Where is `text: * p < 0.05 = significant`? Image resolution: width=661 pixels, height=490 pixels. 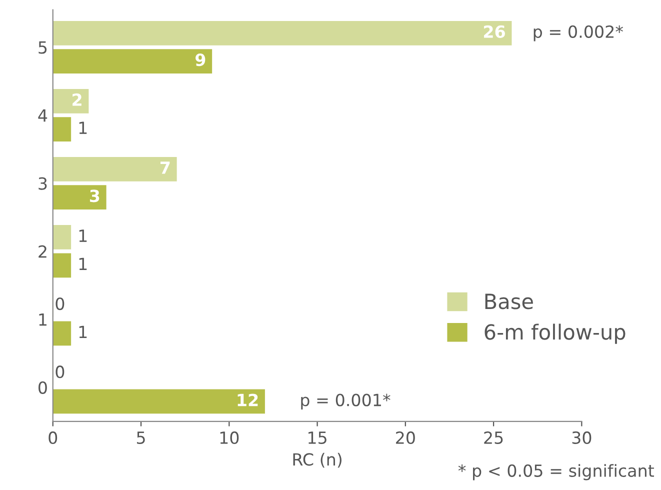 text: * p < 0.05 = significant is located at coordinates (556, 472).